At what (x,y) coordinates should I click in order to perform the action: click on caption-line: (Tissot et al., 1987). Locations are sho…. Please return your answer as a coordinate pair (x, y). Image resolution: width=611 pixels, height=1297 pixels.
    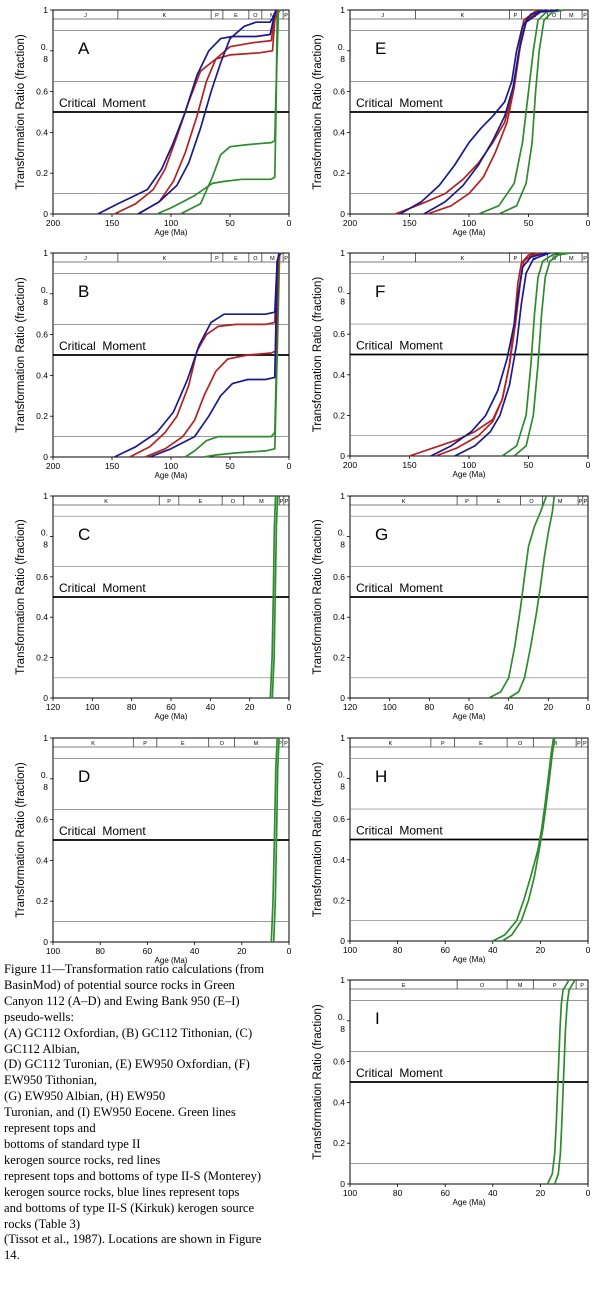
    Looking at the image, I should click on (133, 1239).